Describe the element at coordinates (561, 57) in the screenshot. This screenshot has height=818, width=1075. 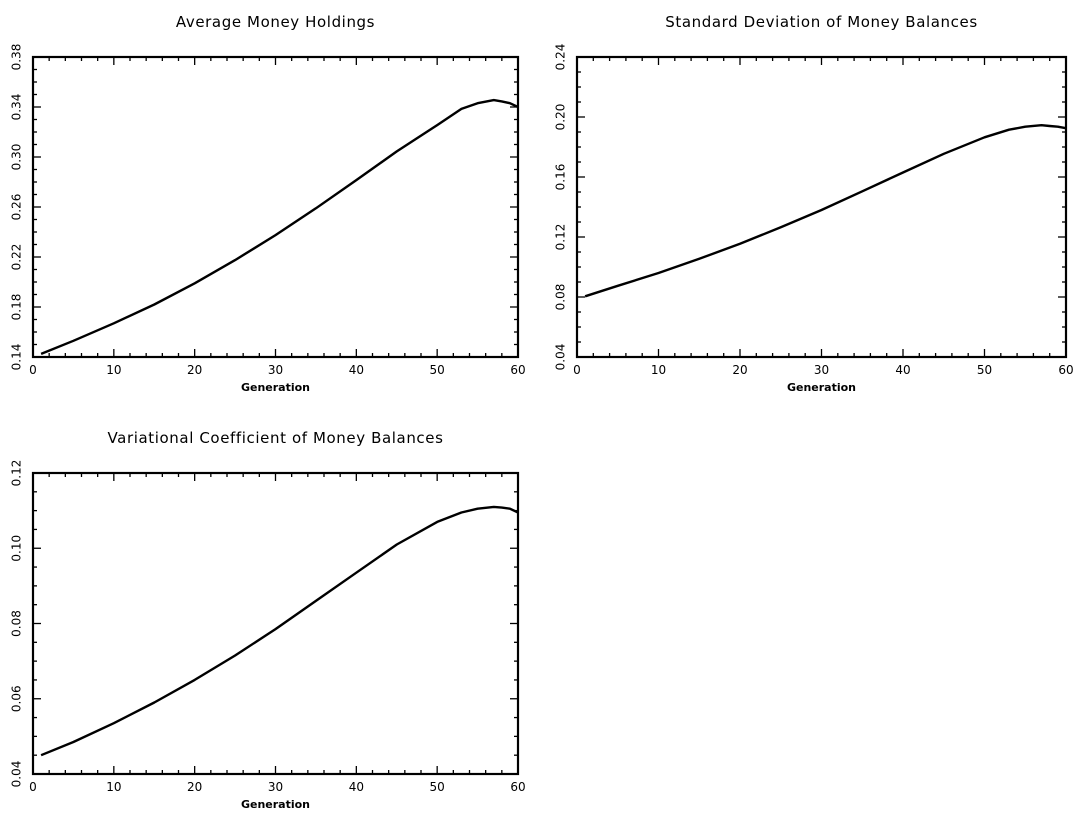
I see `y-tick-label: 0.24` at that location.